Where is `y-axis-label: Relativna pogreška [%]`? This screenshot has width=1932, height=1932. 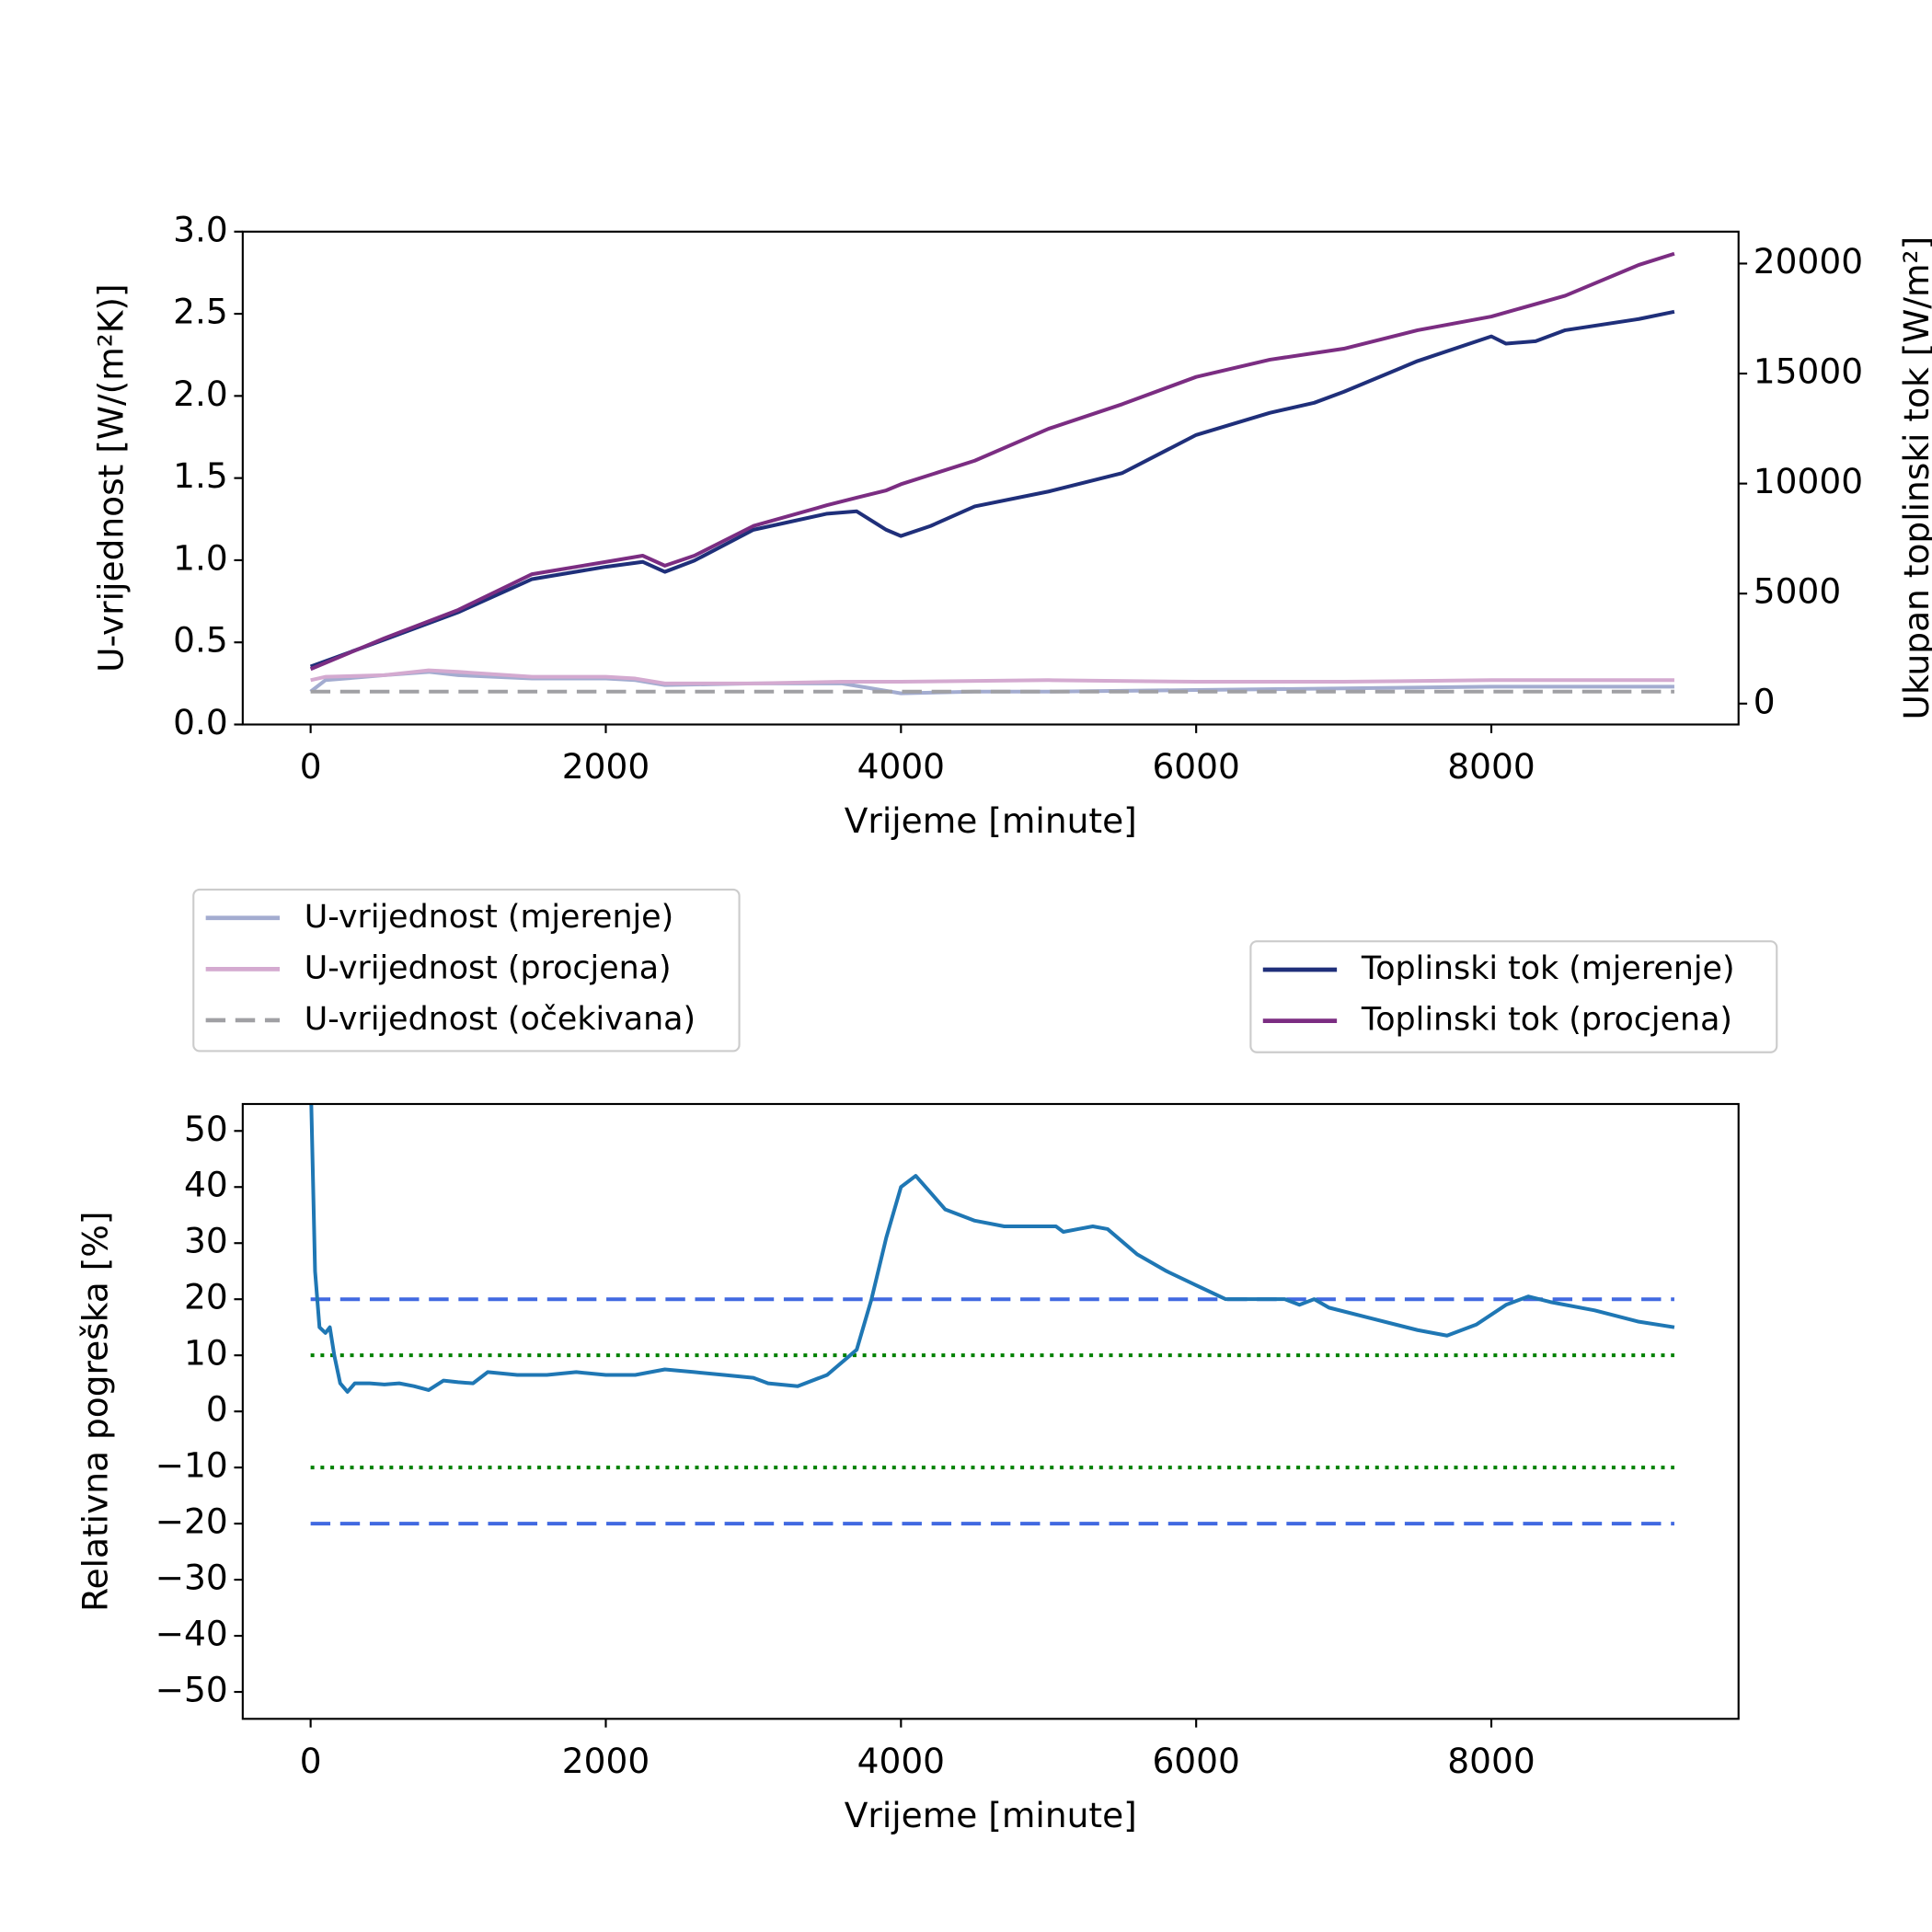
y-axis-label: Relativna pogreška [%] is located at coordinates (95, 1411).